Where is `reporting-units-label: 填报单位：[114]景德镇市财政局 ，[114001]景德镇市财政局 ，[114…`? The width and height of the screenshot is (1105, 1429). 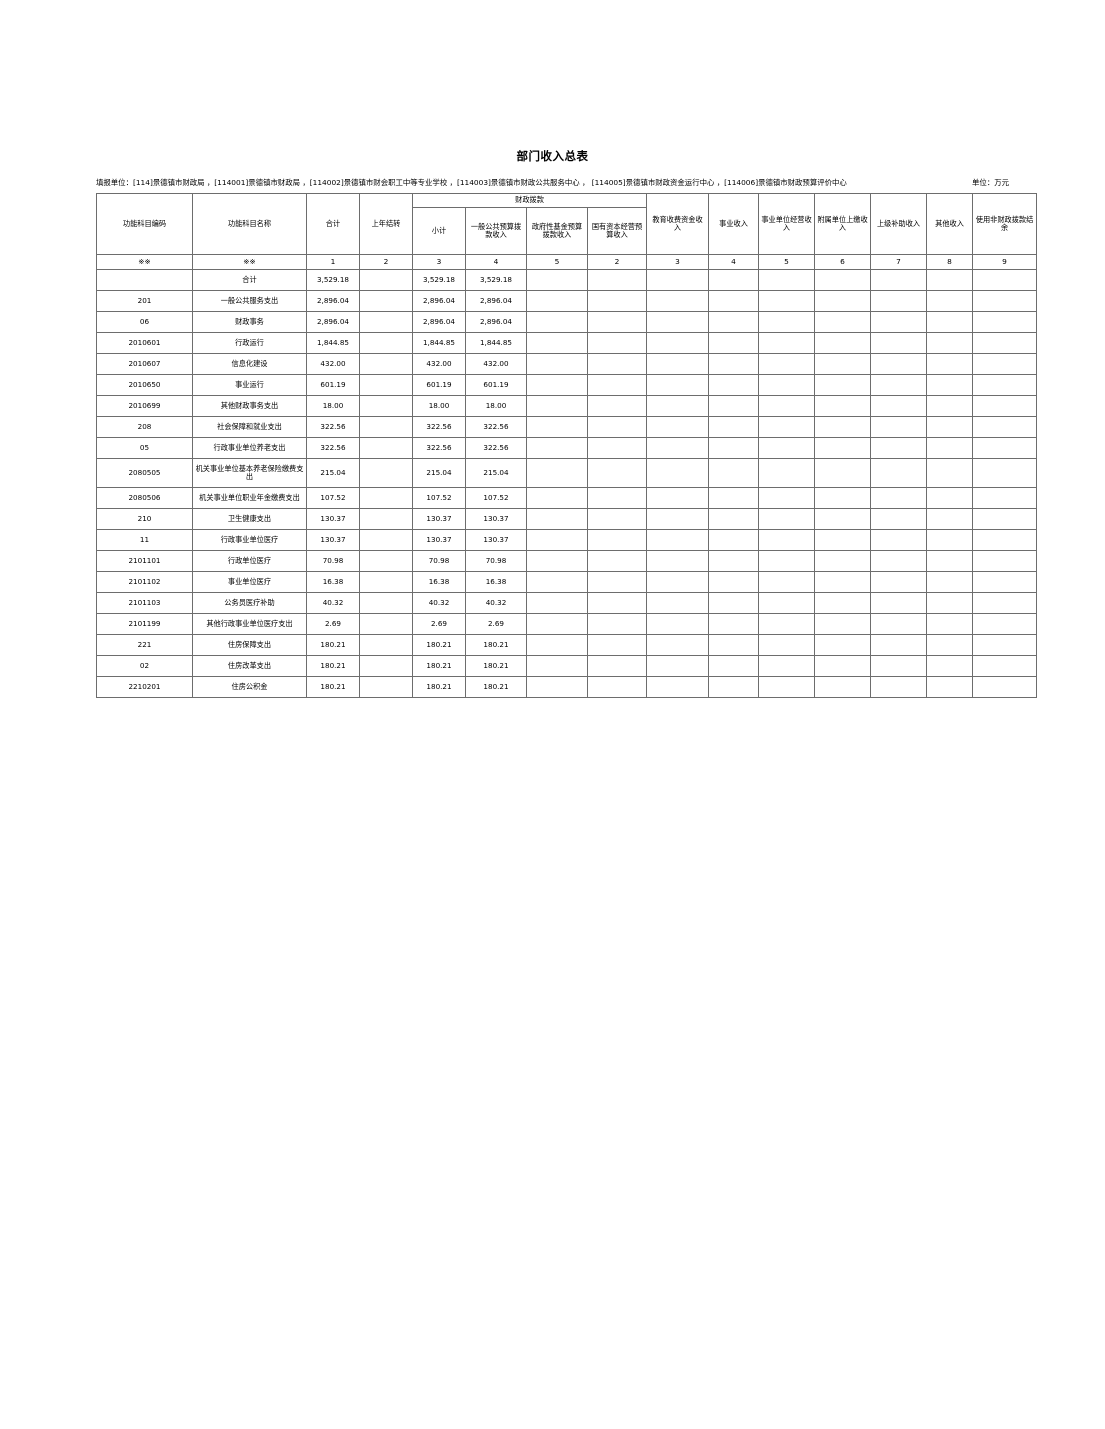 reporting-units-label: 填报单位：[114]景德镇市财政局 ，[114001]景德镇市财政局 ，[114… is located at coordinates (471, 182).